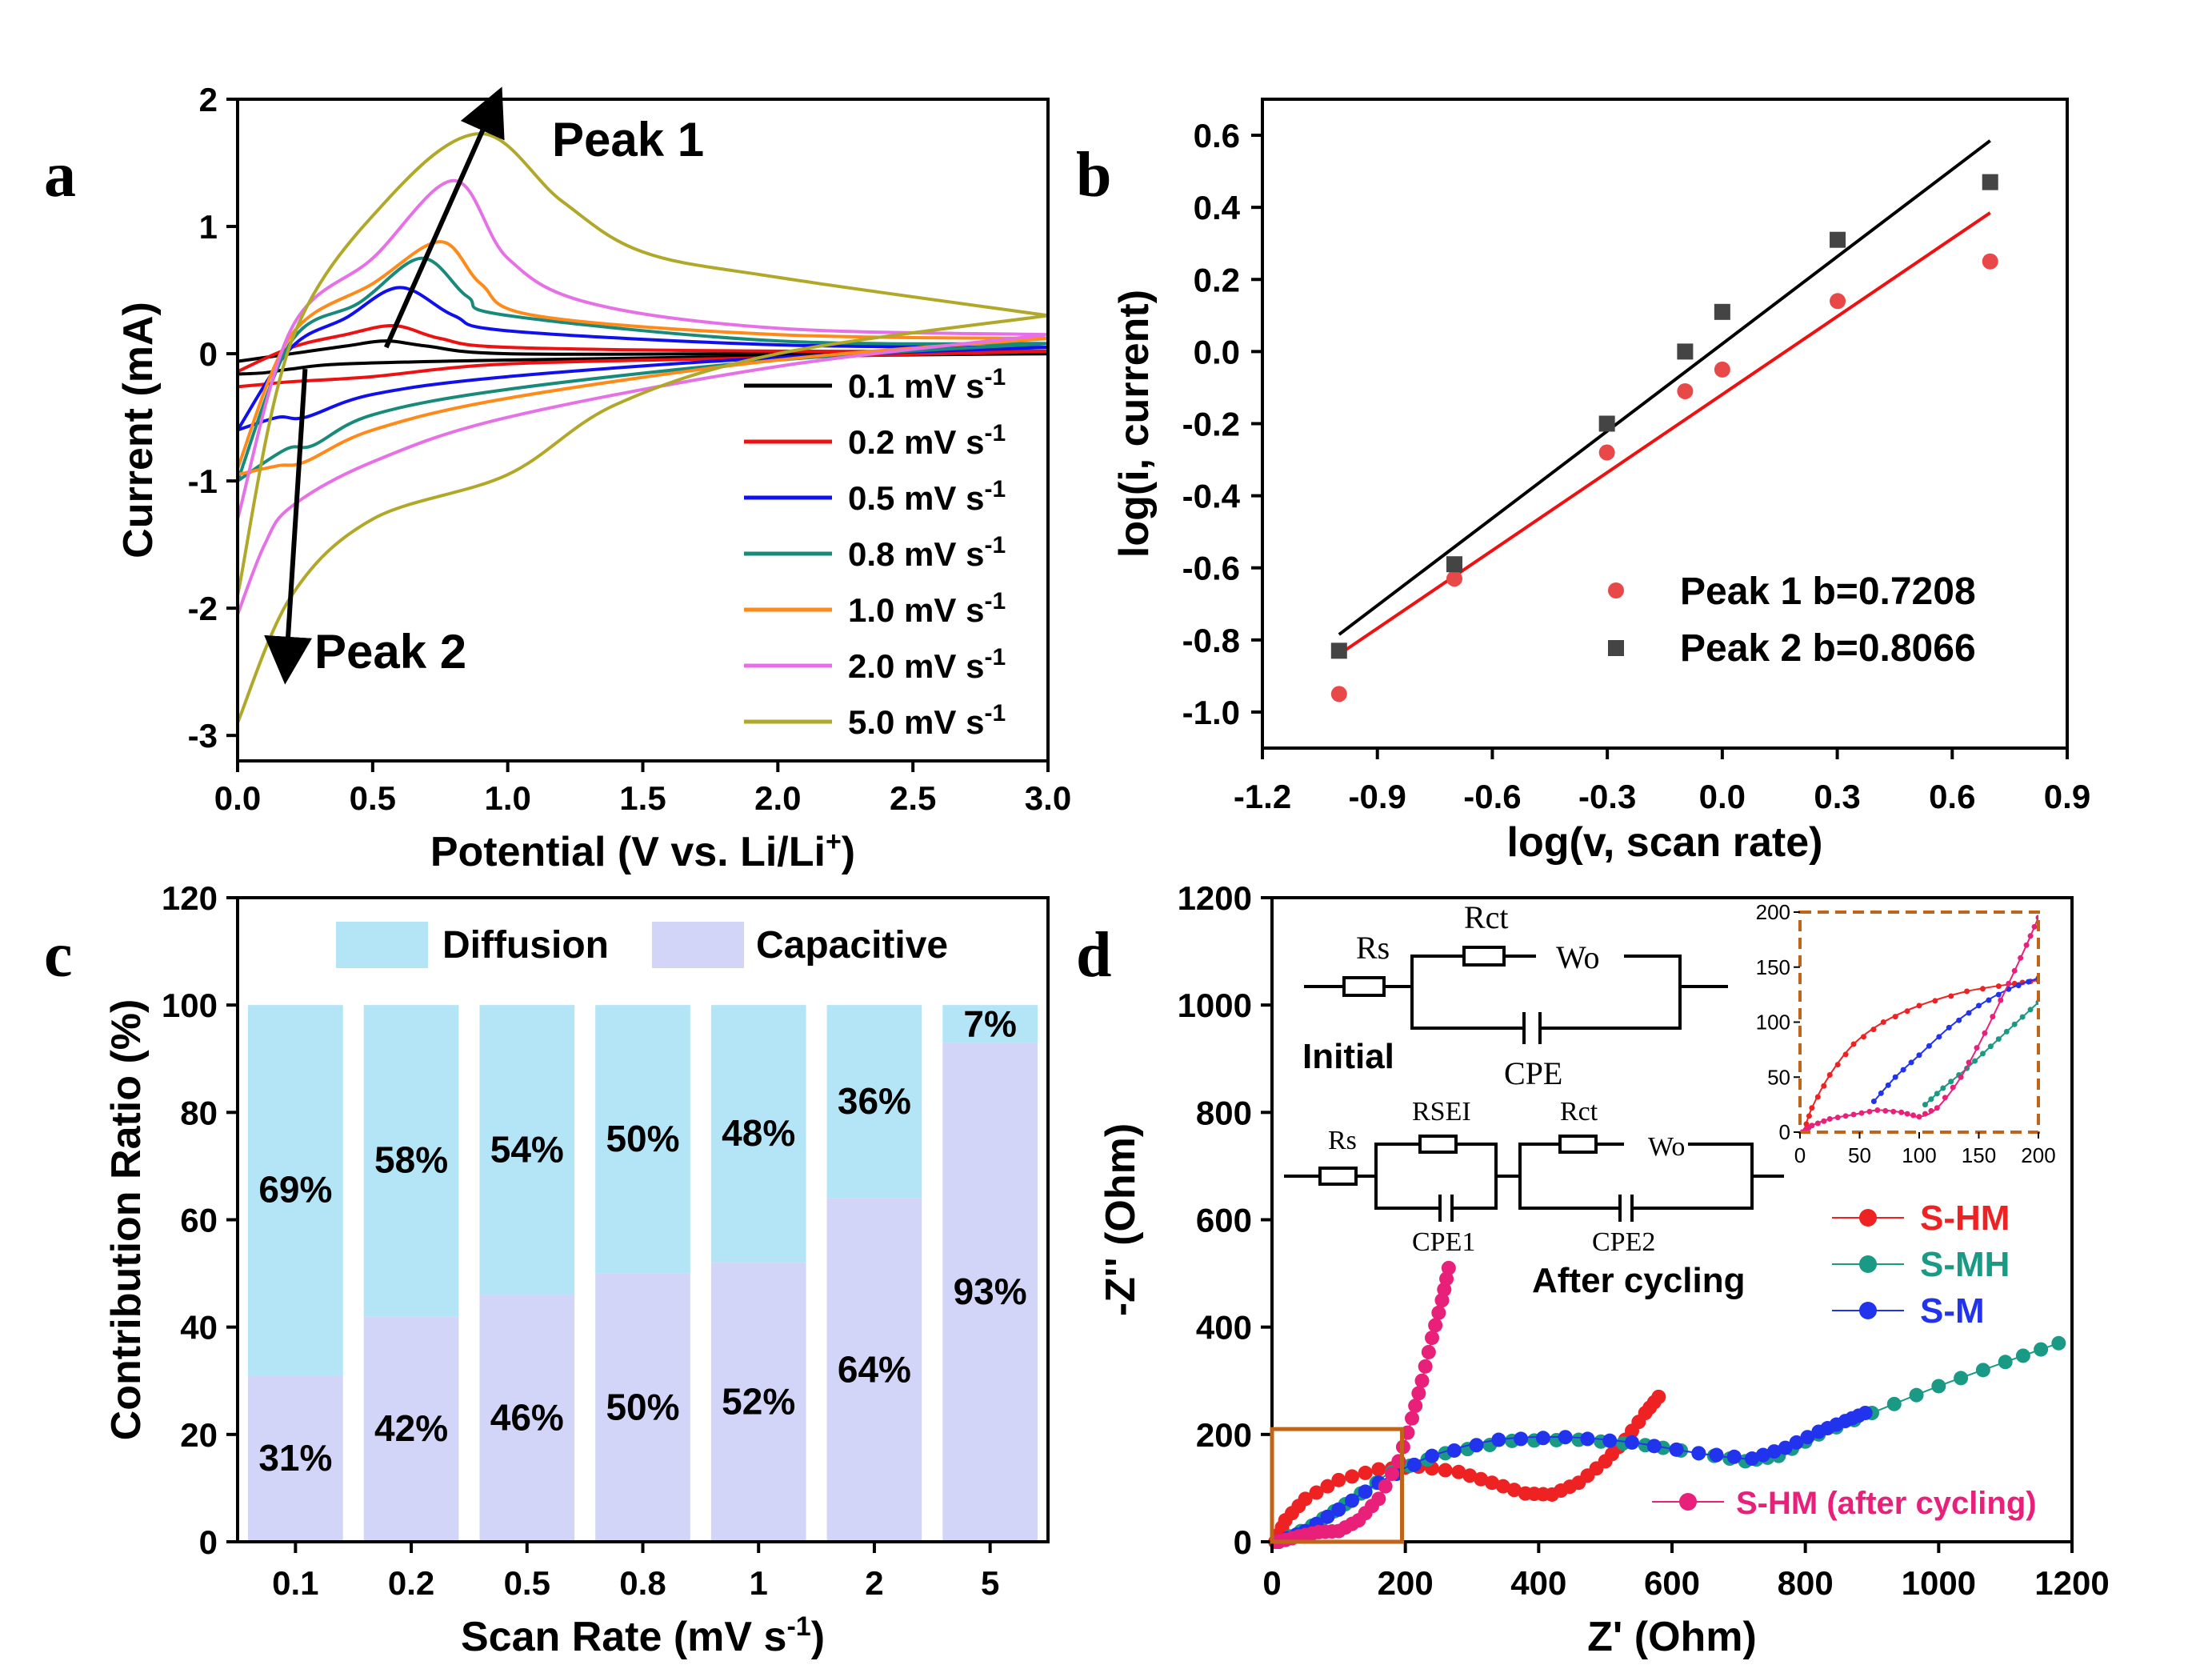 This screenshot has width=2212, height=1673. Describe the element at coordinates (1773, 912) in the screenshot. I see `inset-ytick-label: 200` at that location.